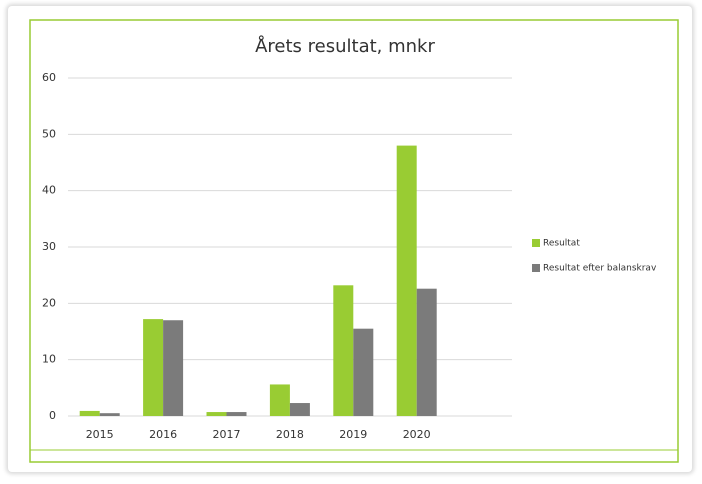  What do you see at coordinates (600, 269) in the screenshot?
I see `legend-label: Resultat efter balanskrav` at bounding box center [600, 269].